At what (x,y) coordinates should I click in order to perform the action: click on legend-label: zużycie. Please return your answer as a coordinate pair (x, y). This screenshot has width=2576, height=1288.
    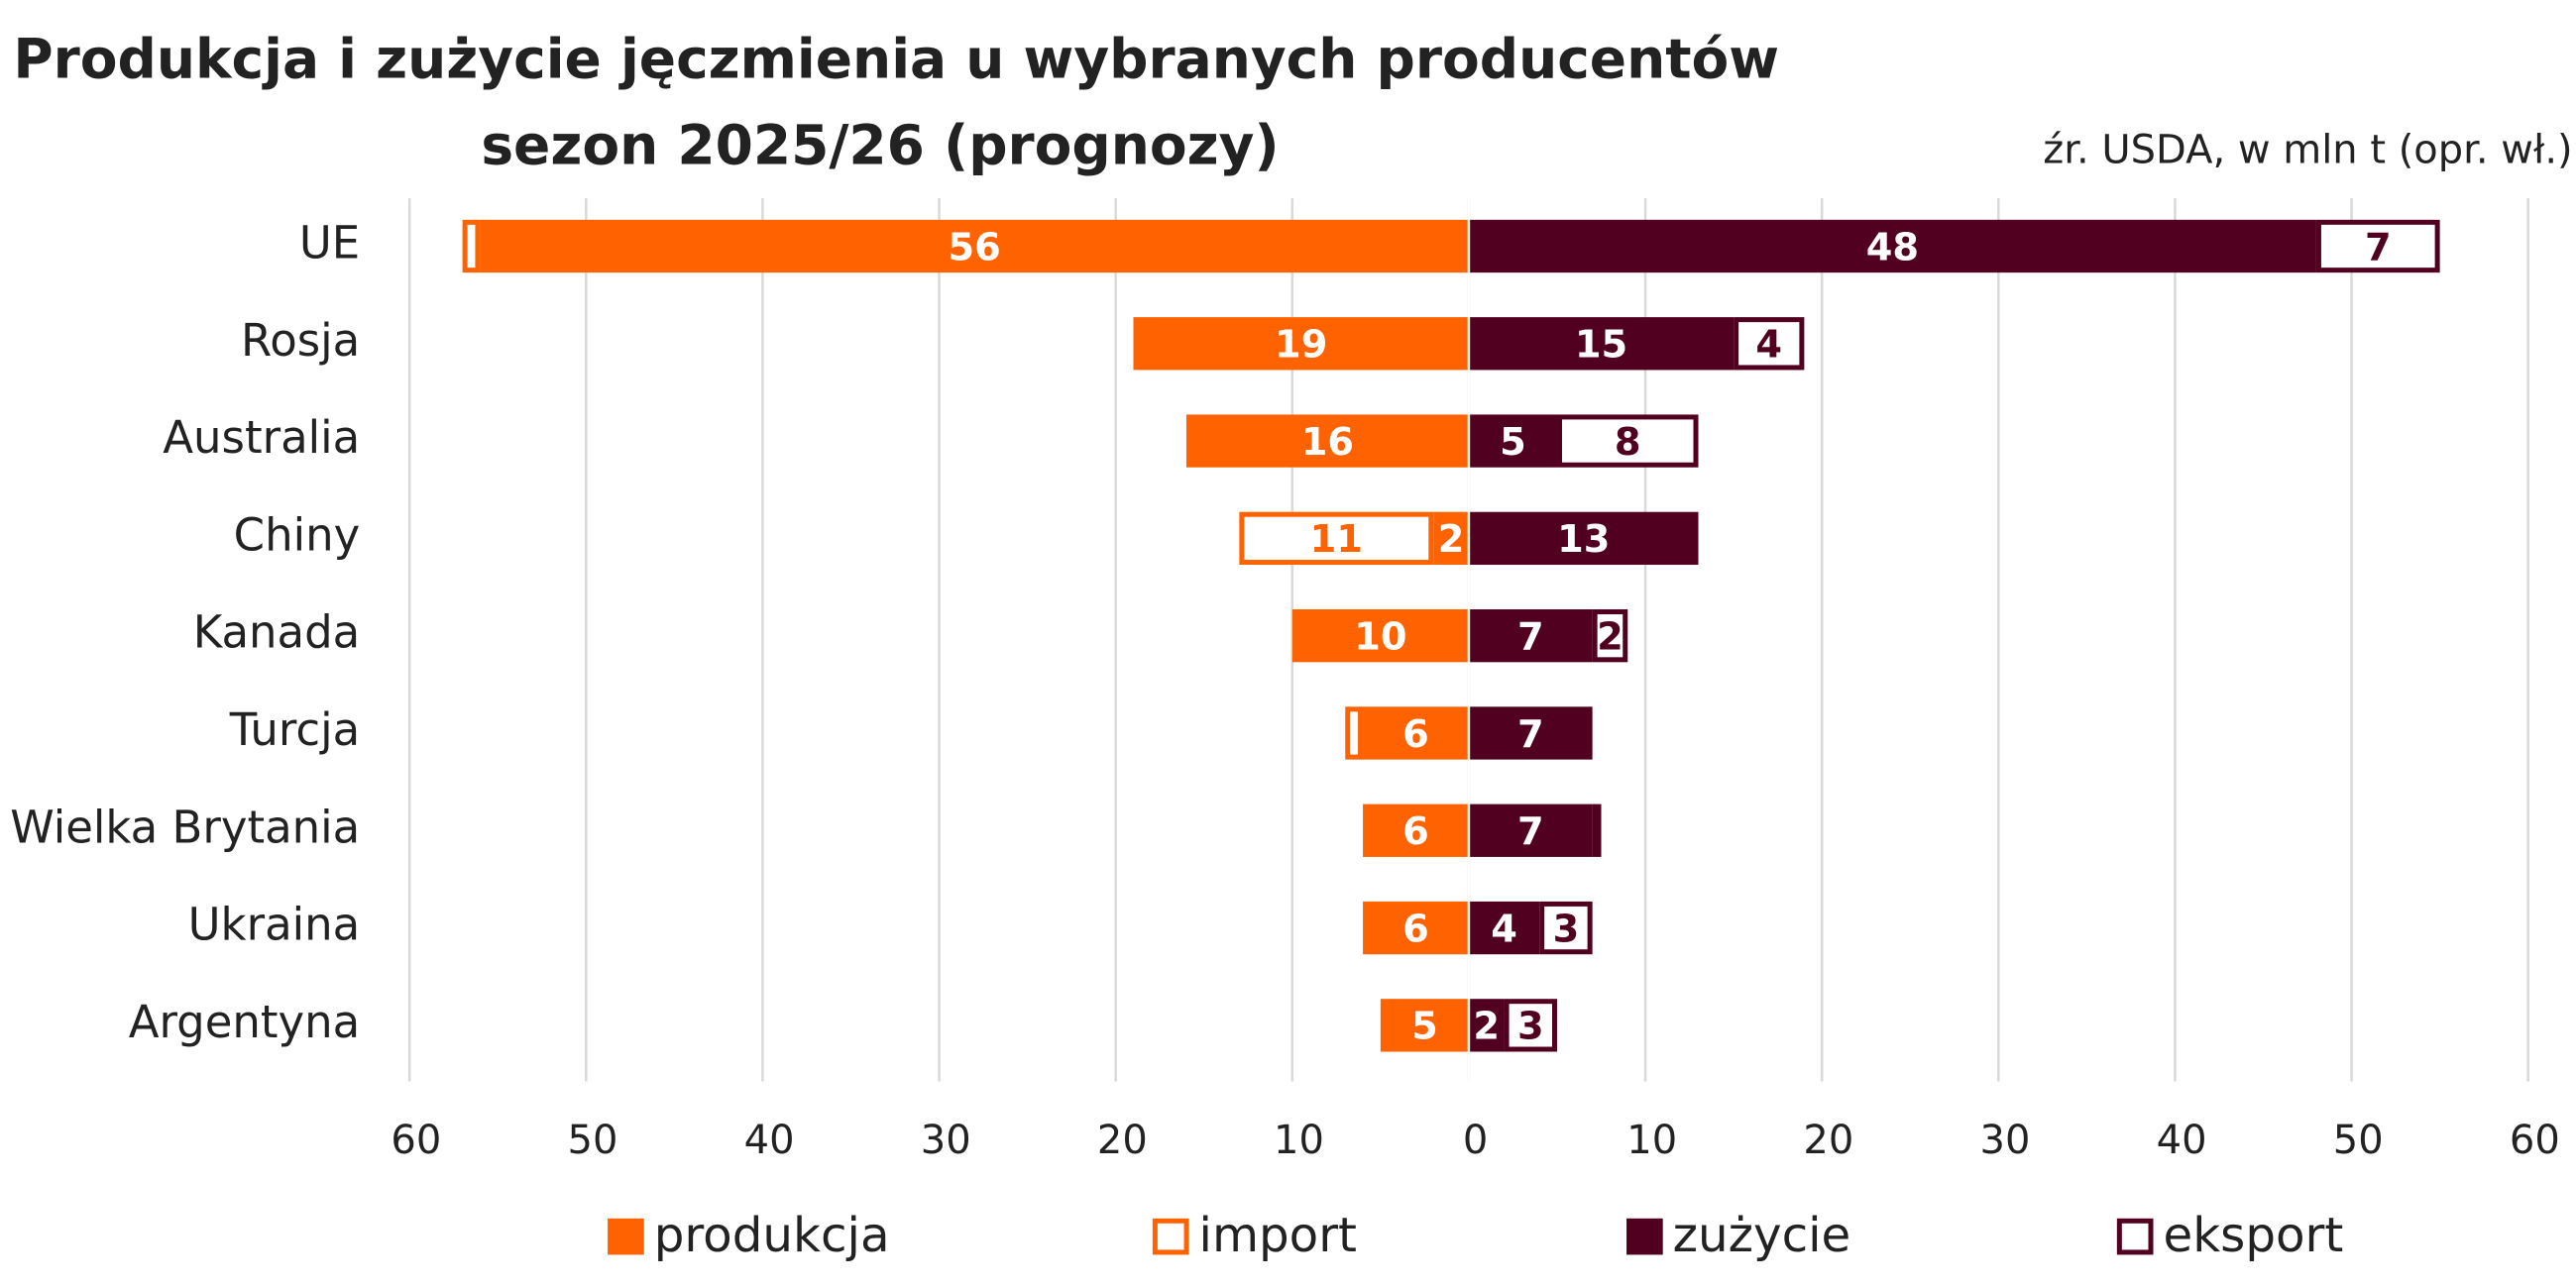
    Looking at the image, I should click on (1762, 1235).